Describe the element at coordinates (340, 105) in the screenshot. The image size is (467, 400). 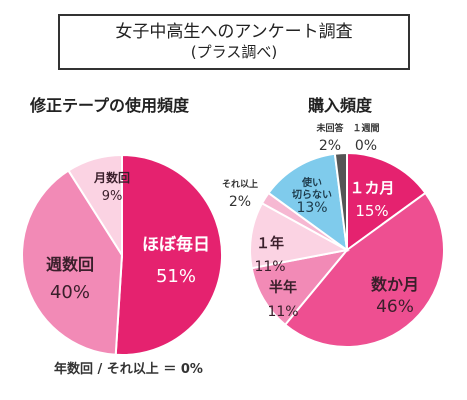
I see `chart-2-title: 購入頻度` at that location.